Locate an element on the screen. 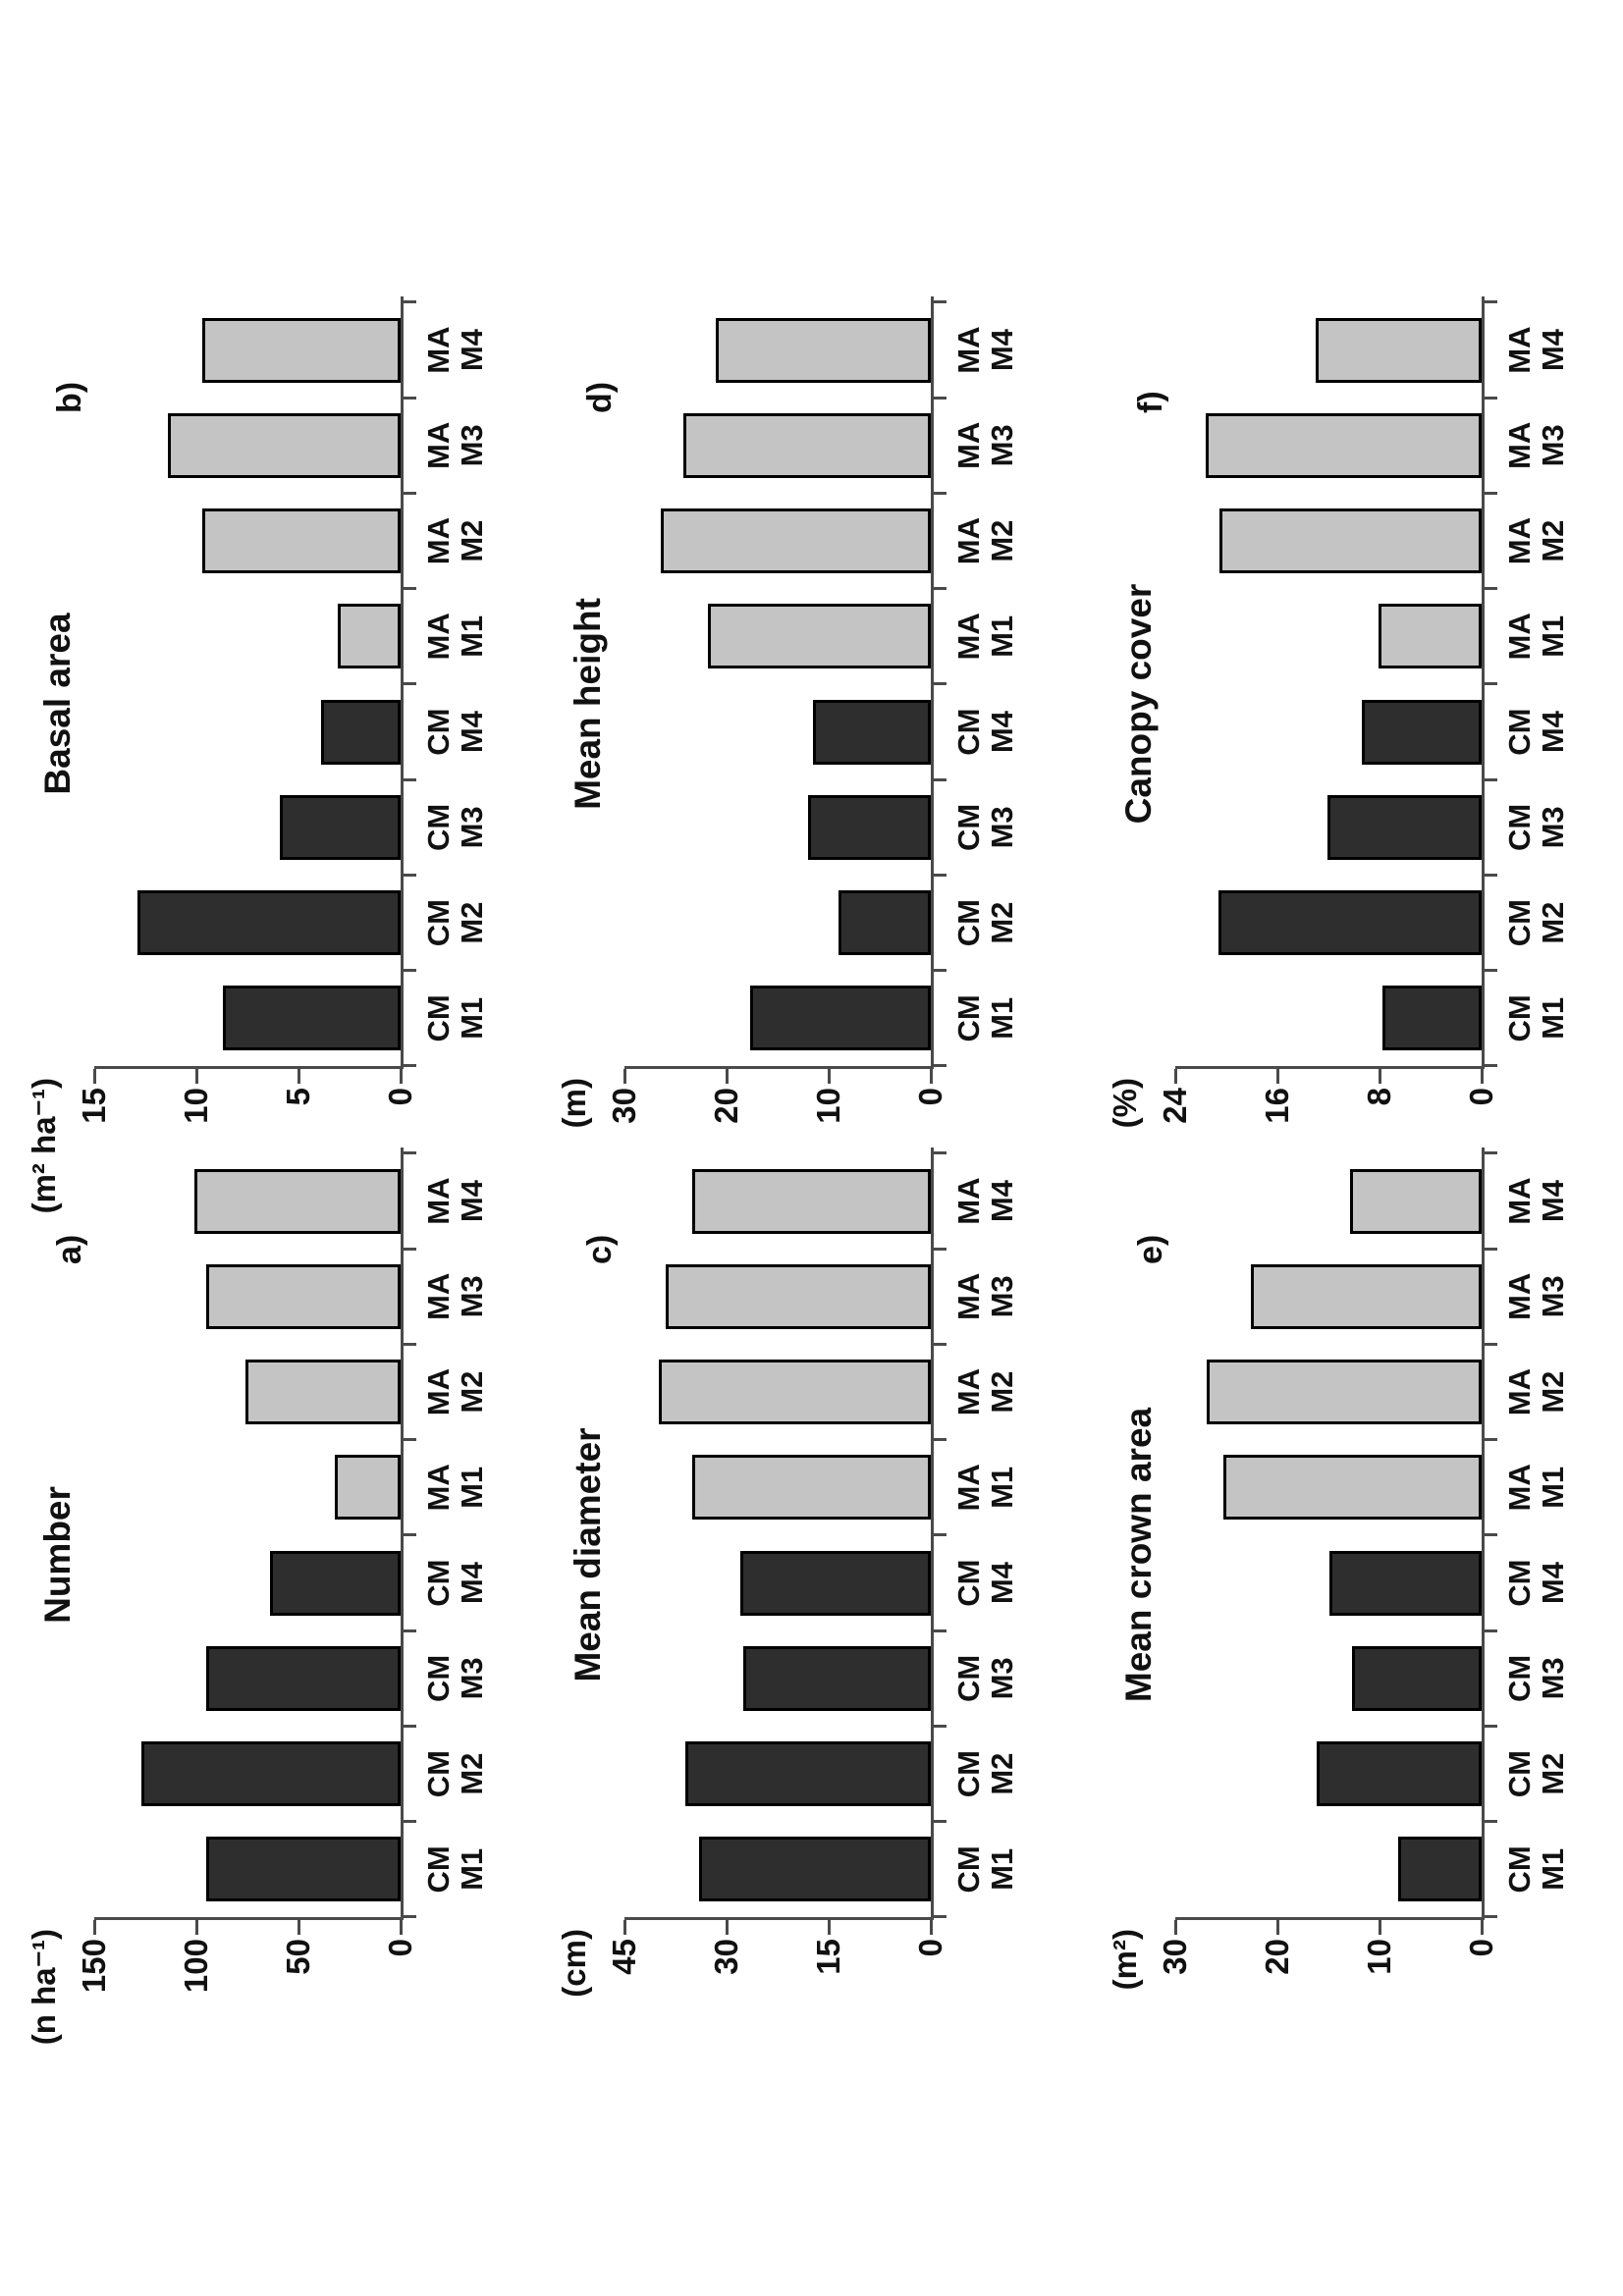 The image size is (1623, 2296). panel-f-bar-cm-m4 is located at coordinates (1422, 732).